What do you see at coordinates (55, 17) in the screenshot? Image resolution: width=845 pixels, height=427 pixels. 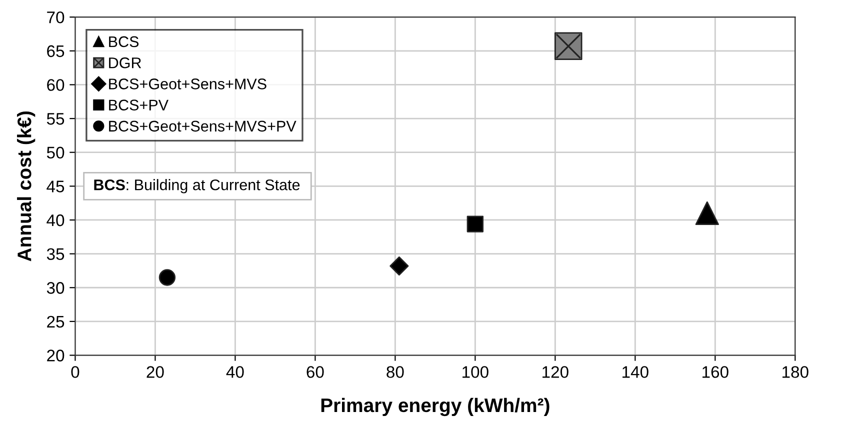 I see `y-tick-label: 70` at bounding box center [55, 17].